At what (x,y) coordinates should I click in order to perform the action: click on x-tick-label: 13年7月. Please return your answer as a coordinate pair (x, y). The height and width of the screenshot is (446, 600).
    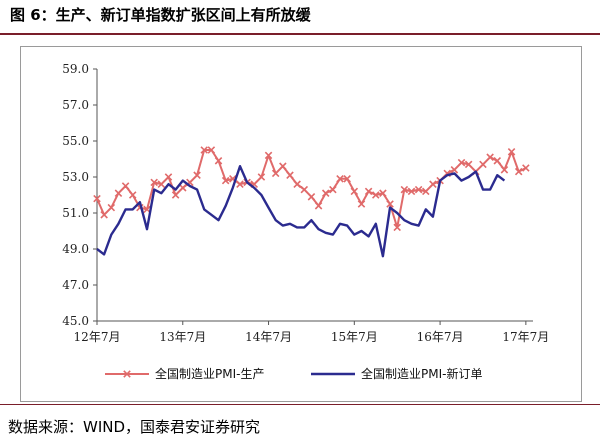
    Looking at the image, I should click on (182, 337).